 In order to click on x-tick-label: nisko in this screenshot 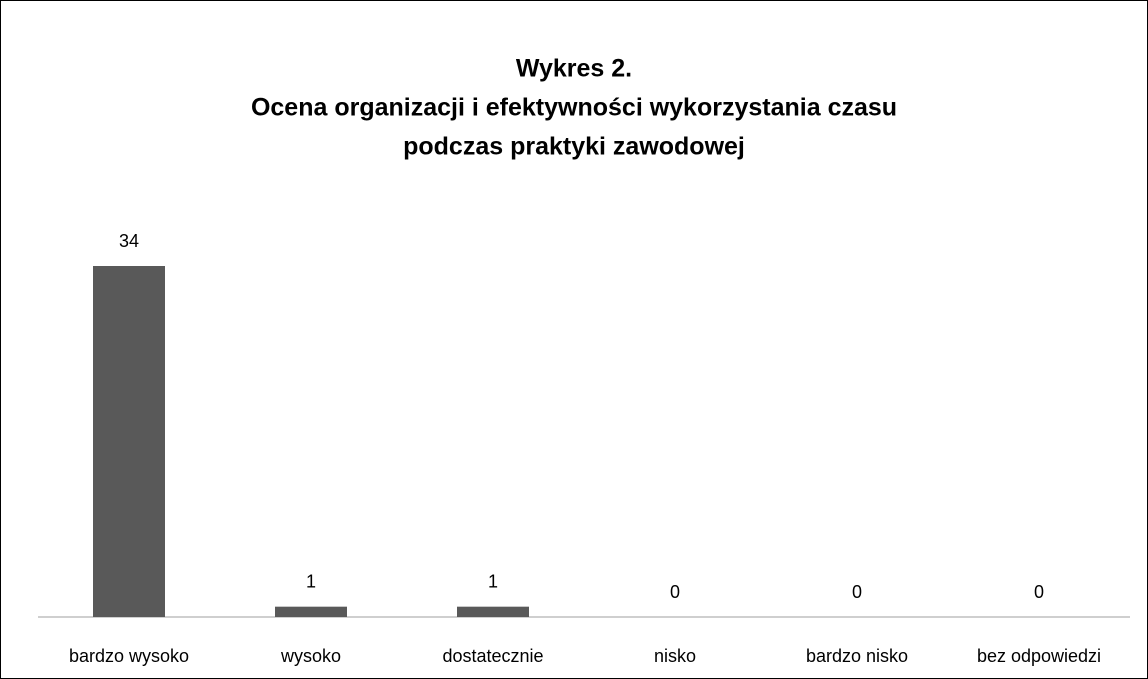, I will do `click(675, 656)`.